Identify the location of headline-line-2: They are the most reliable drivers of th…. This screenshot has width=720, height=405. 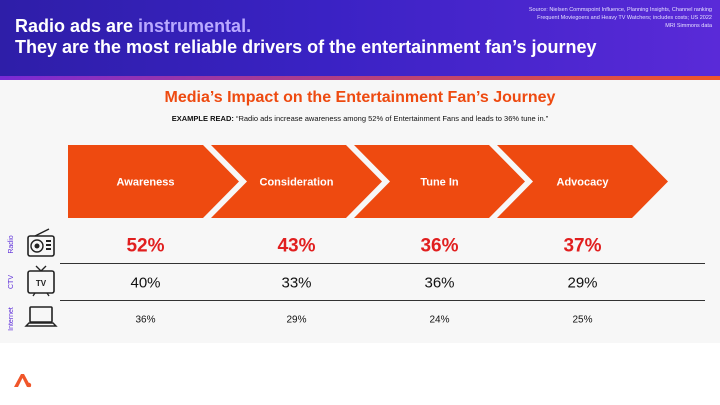
(306, 47).